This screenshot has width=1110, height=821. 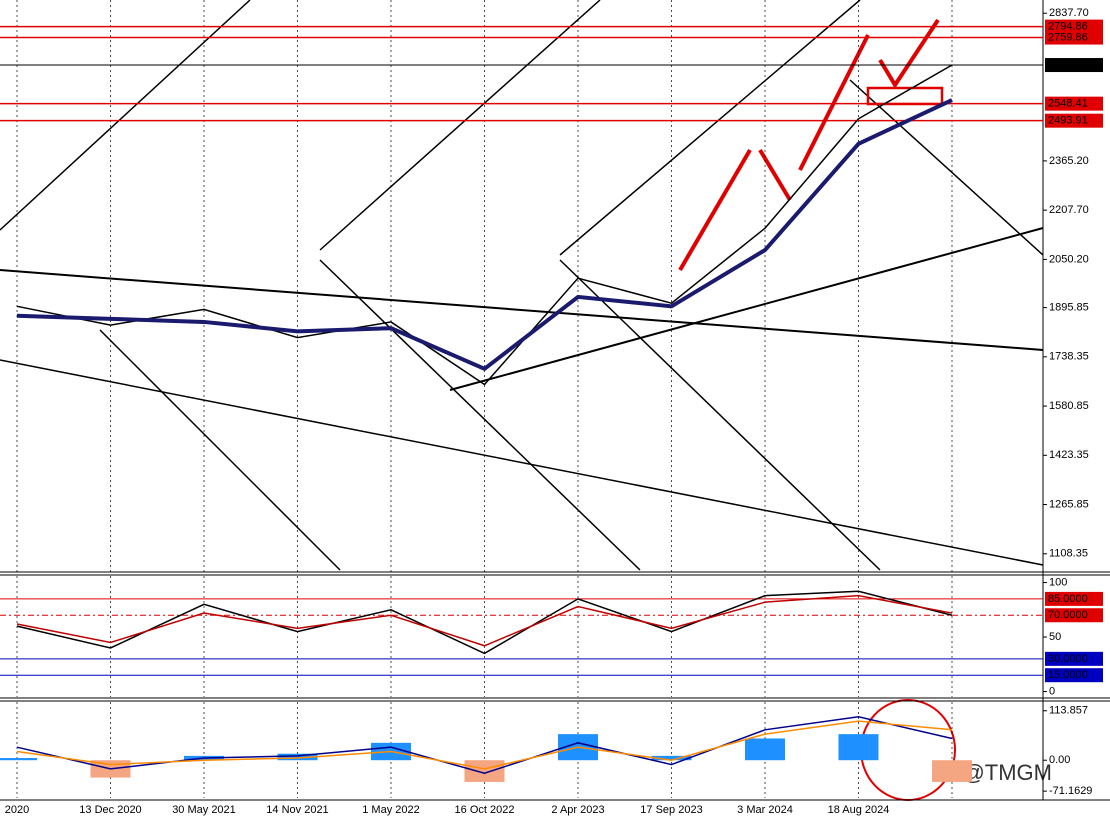 I want to click on x-tick-label: 13 Dec 2020, so click(x=110, y=810).